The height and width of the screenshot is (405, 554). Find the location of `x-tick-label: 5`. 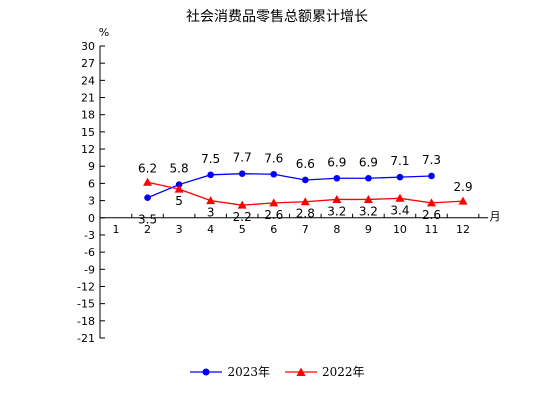

x-tick-label: 5 is located at coordinates (242, 229).